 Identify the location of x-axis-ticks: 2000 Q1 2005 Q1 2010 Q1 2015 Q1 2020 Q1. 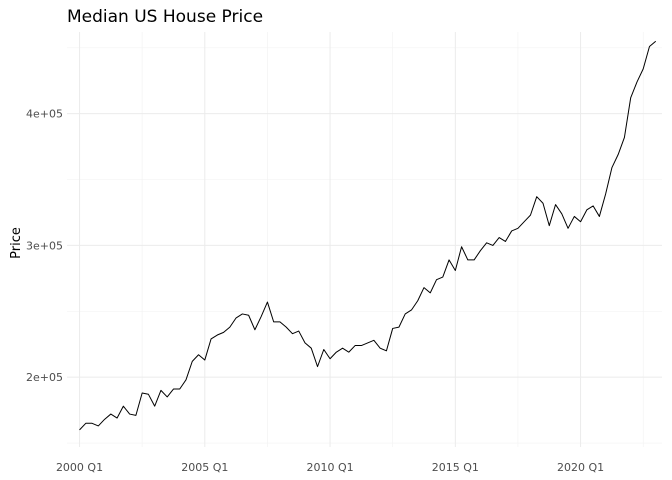
(330, 467).